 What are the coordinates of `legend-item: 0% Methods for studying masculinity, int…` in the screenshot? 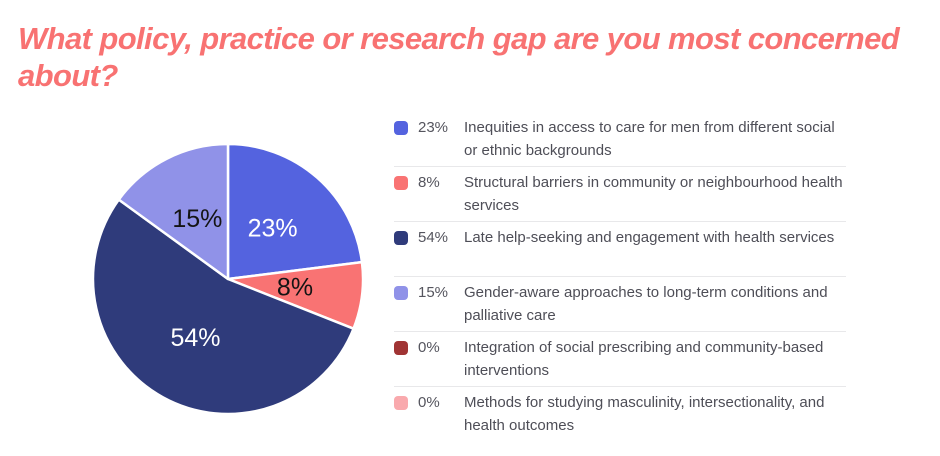 It's located at (620, 414).